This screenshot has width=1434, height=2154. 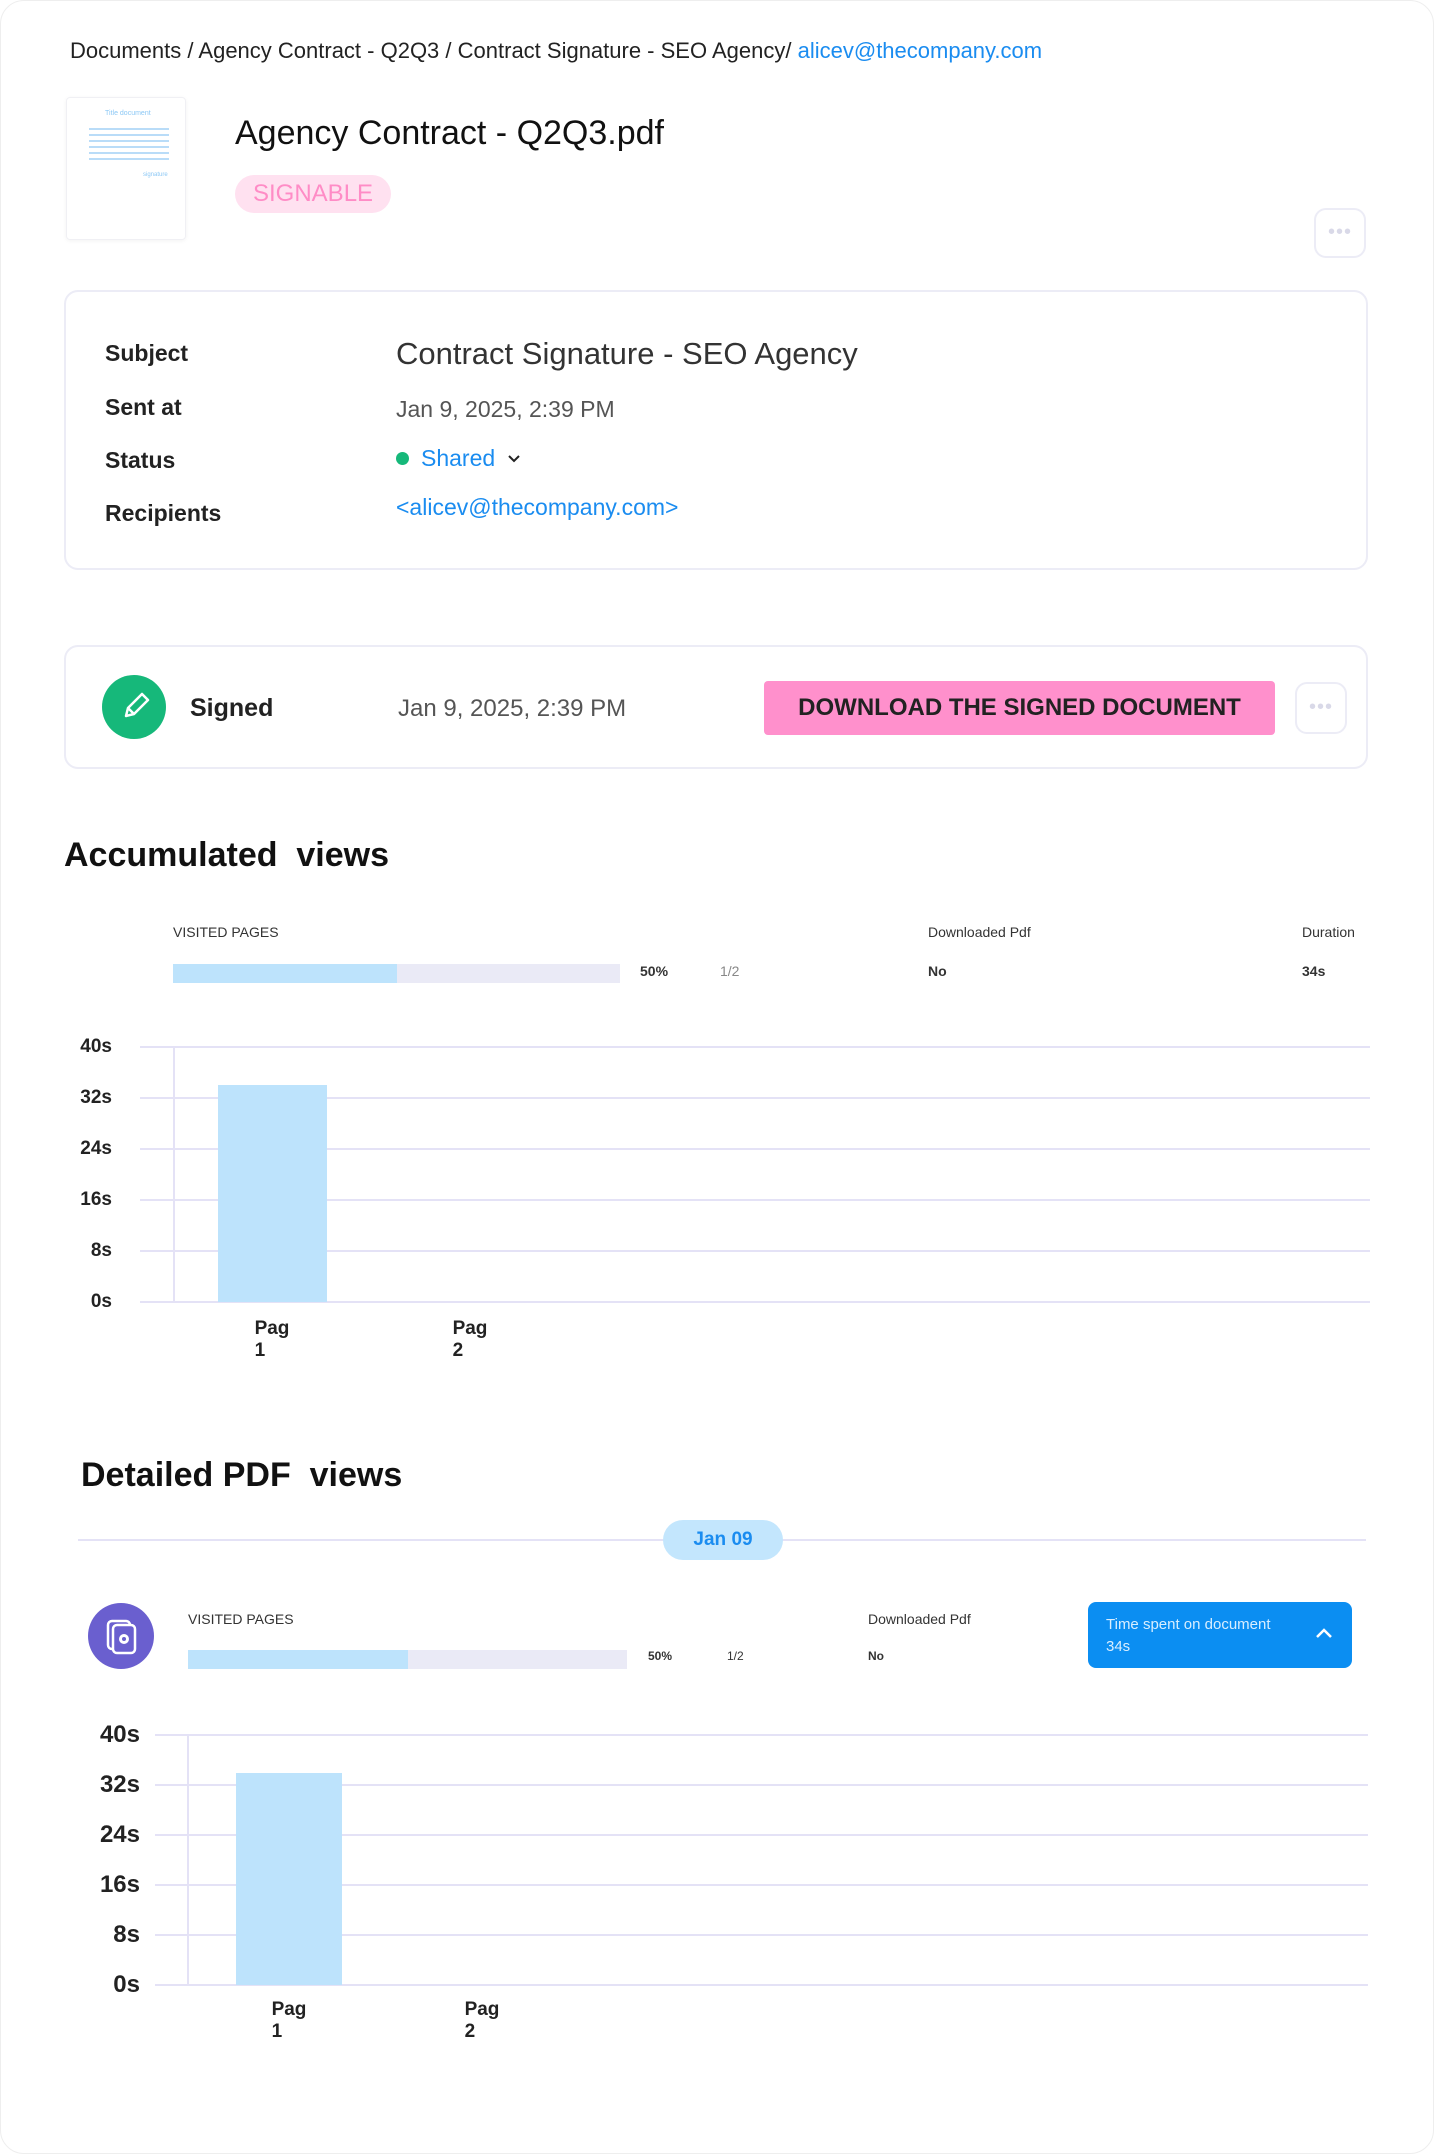 What do you see at coordinates (319, 50) in the screenshot?
I see `breadcrumb-contract: Agency Contract - Q2Q3` at bounding box center [319, 50].